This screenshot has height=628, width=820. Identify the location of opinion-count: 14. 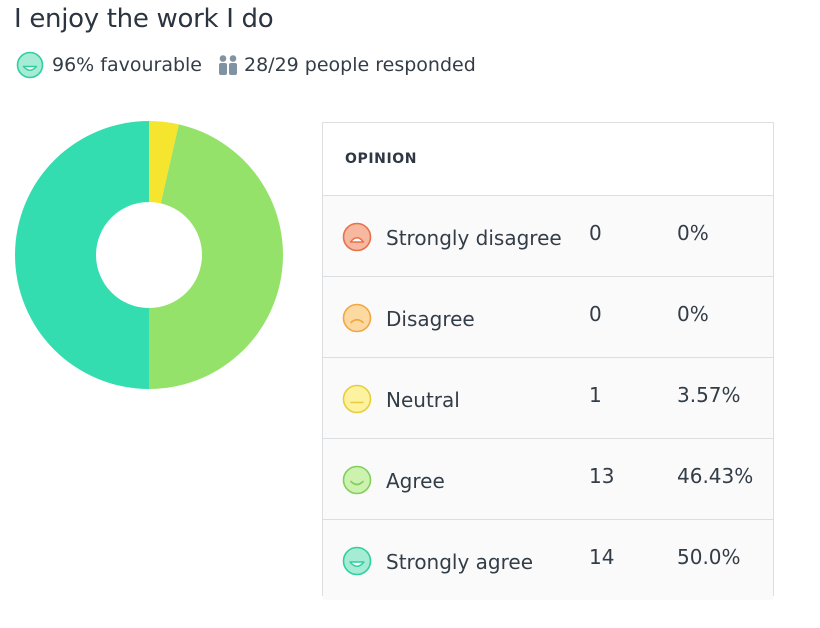
(602, 557).